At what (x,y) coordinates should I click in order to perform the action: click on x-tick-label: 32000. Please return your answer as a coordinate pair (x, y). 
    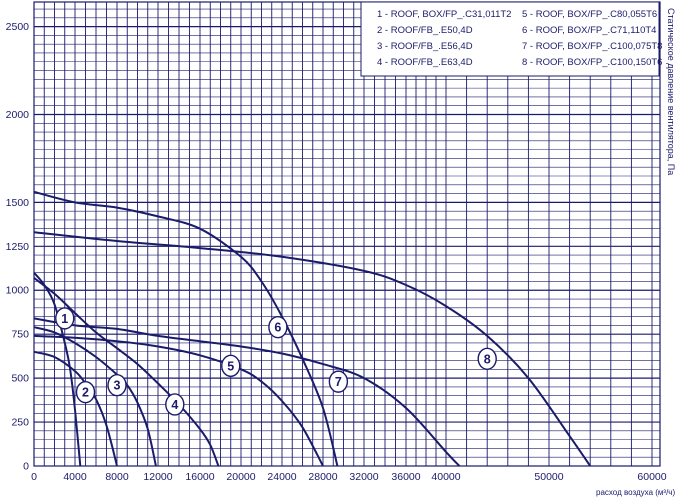
    Looking at the image, I should click on (363, 477).